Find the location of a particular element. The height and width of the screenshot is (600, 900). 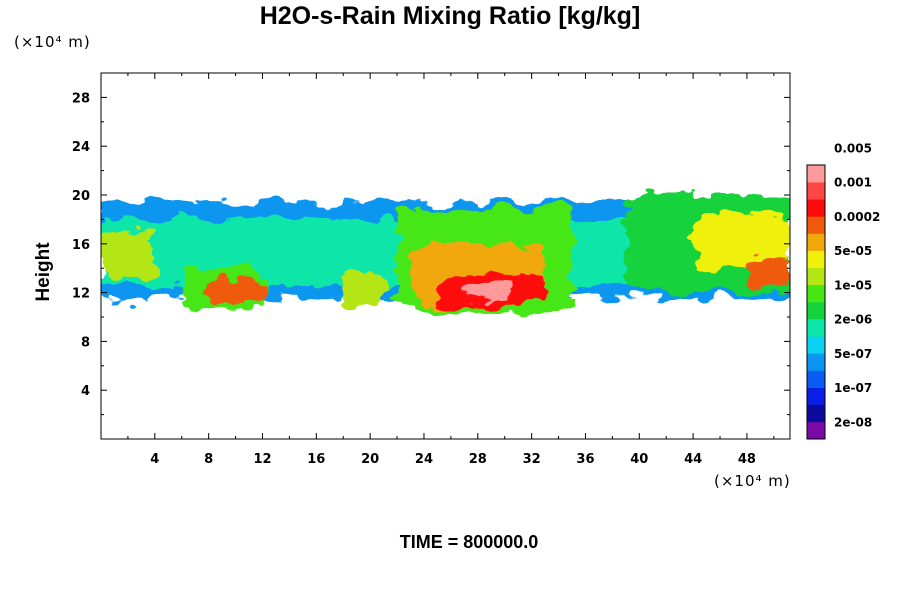

colorbar-label: 0.001 is located at coordinates (853, 183).